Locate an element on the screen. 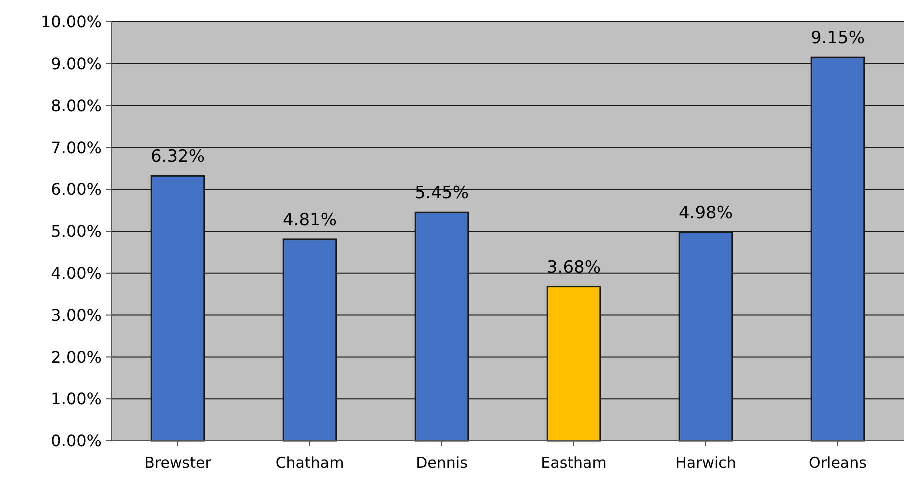 Image resolution: width=912 pixels, height=478 pixels. data-label: 5.45% is located at coordinates (442, 194).